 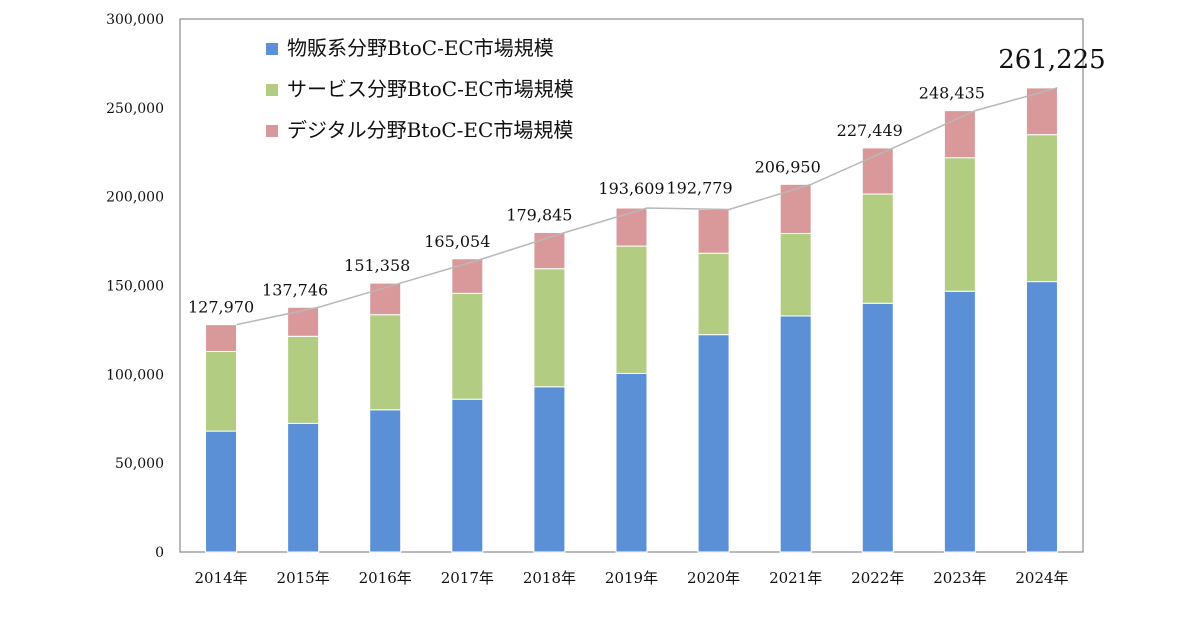 I want to click on x-tick-label: 2019年, so click(x=631, y=578).